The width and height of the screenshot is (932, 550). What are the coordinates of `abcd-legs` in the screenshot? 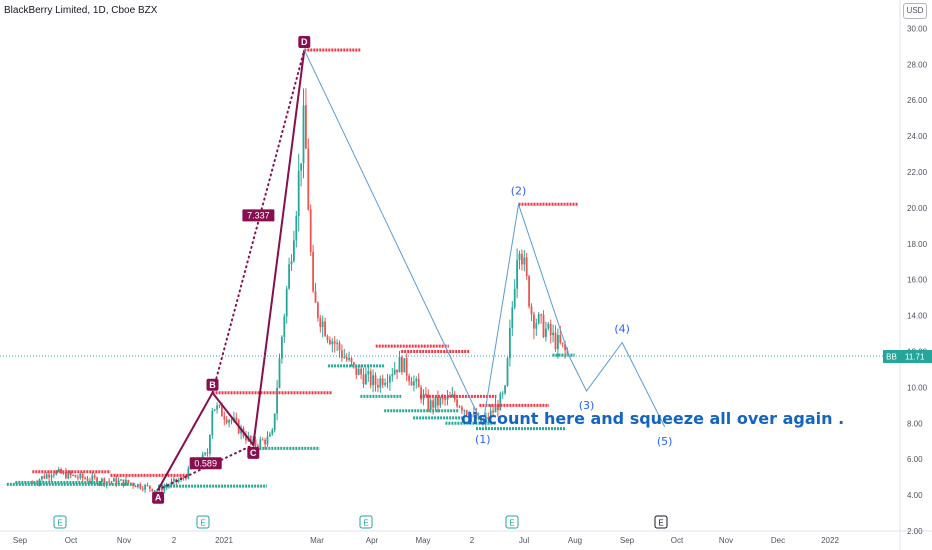 It's located at (231, 270).